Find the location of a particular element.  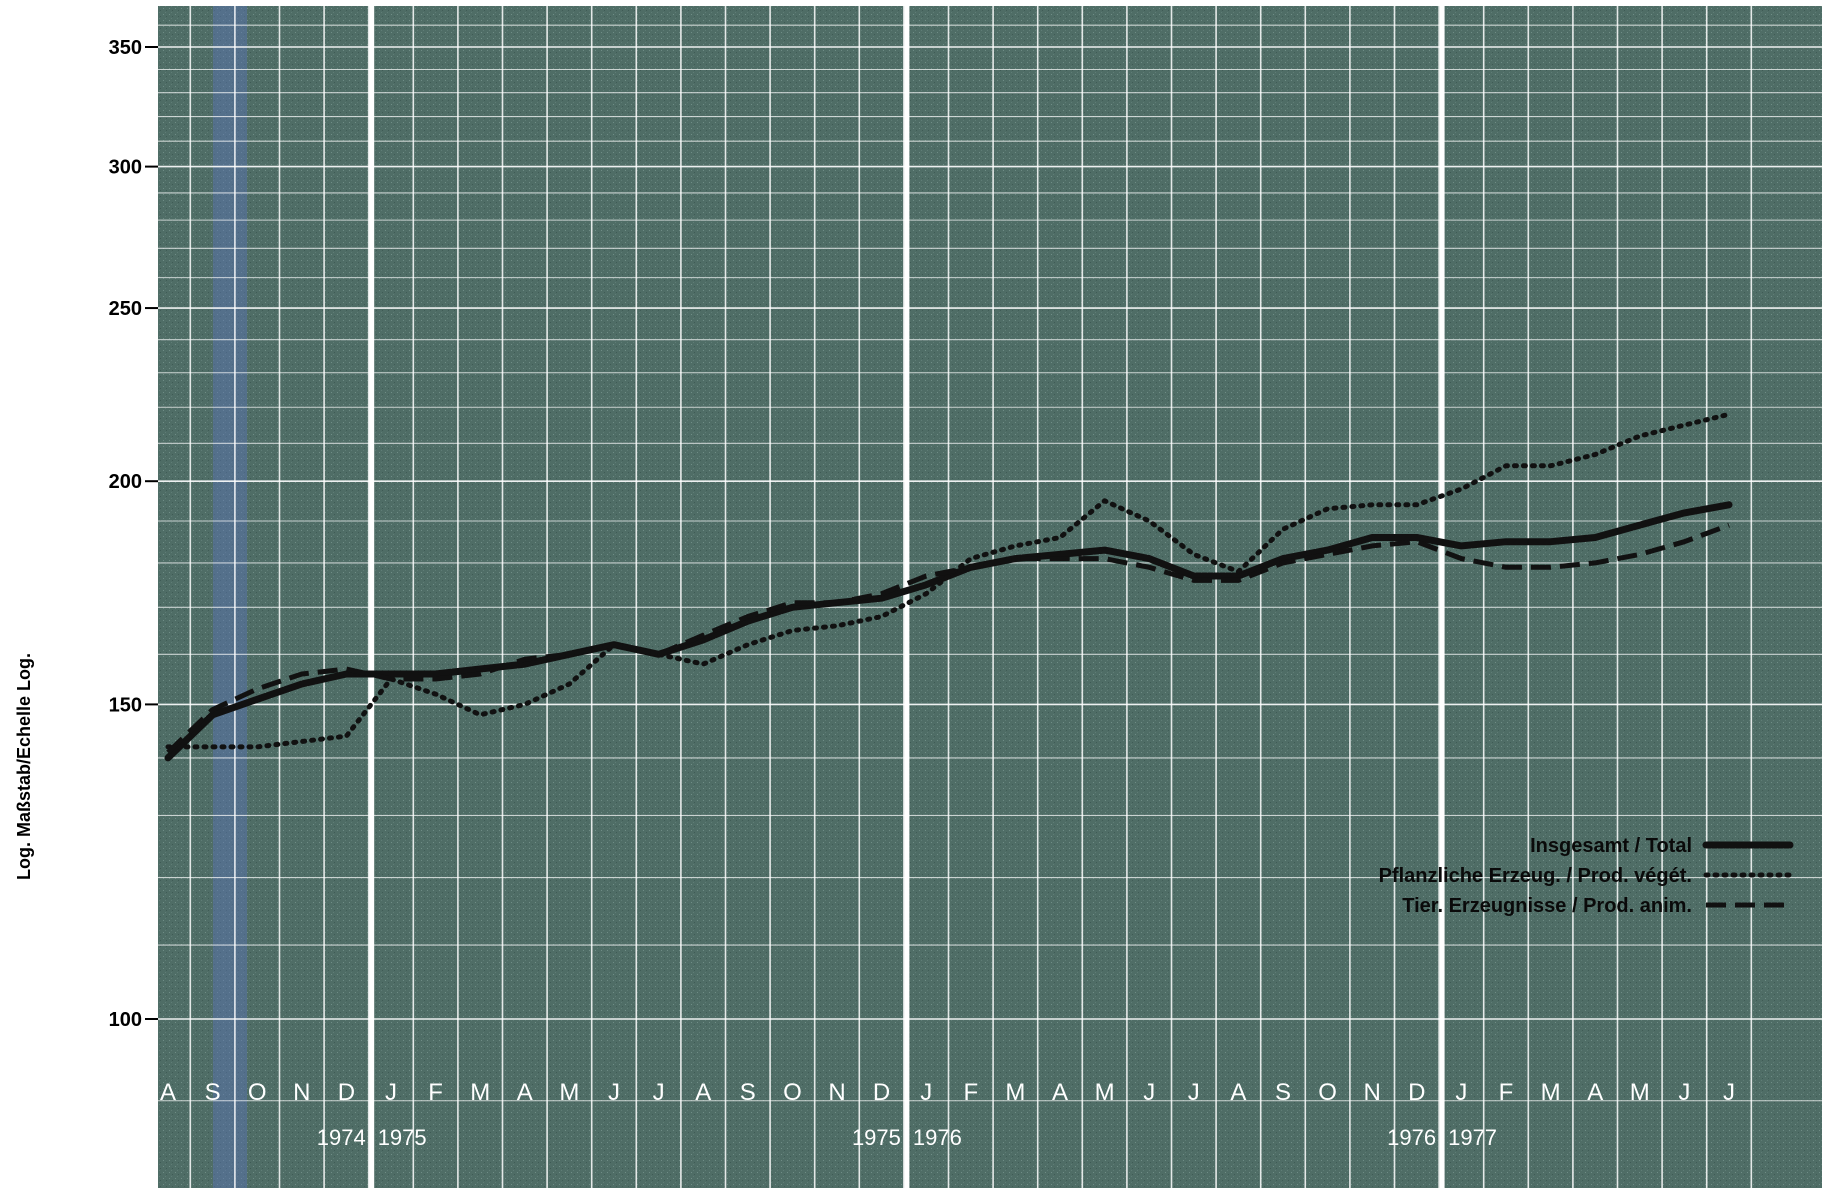

legend-label: Pflanzliche Erzeug. / Prod. végét. is located at coordinates (1535, 876).